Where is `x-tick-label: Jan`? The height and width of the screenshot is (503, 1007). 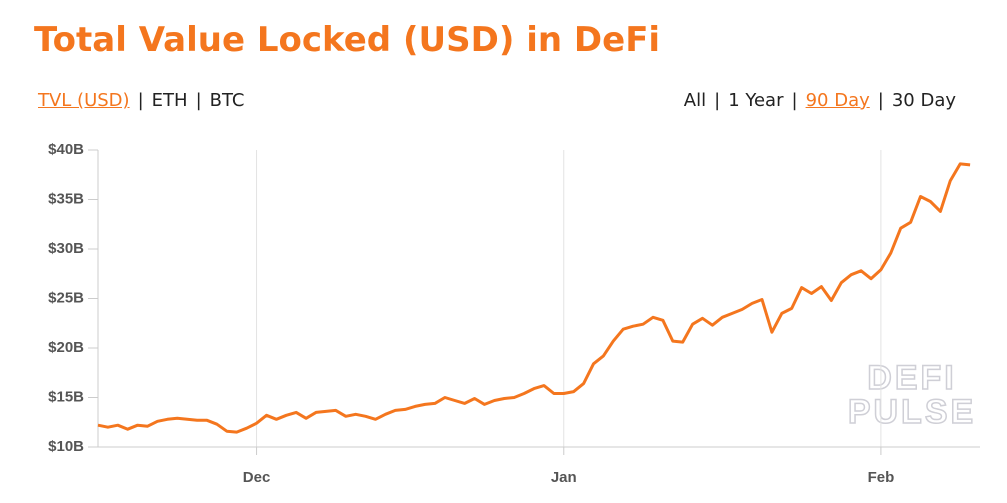
x-tick-label: Jan is located at coordinates (564, 477).